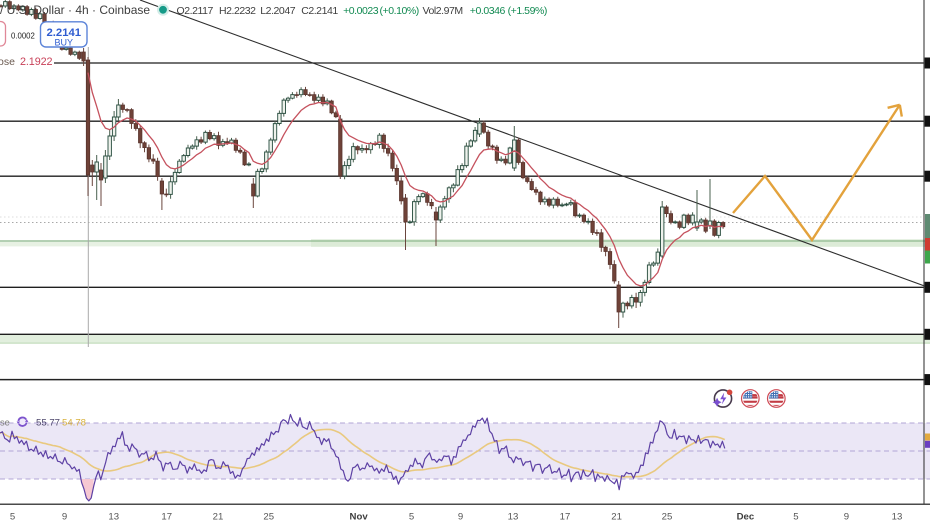 The height and width of the screenshot is (526, 930). Describe the element at coordinates (7, 62) in the screenshot. I see `svg-text: ose` at that location.